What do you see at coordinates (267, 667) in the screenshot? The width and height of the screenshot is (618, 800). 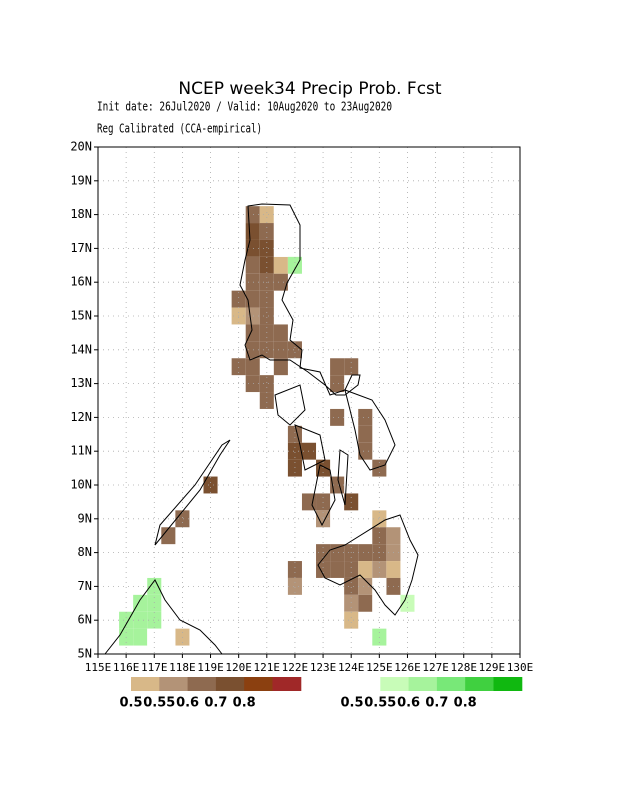 I see `x-tick-label: 121E` at bounding box center [267, 667].